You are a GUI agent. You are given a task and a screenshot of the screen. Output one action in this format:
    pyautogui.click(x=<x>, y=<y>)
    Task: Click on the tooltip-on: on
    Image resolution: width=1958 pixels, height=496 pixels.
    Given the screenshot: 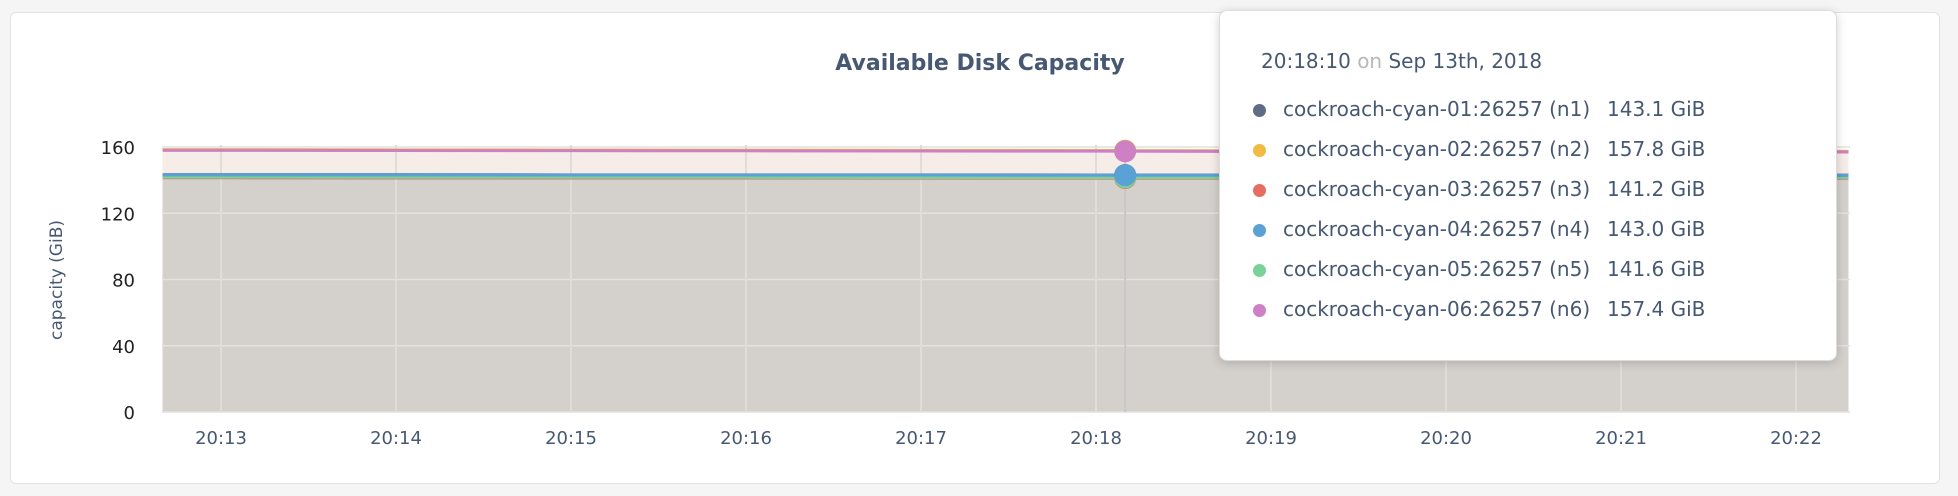 What is the action you would take?
    pyautogui.click(x=1370, y=61)
    